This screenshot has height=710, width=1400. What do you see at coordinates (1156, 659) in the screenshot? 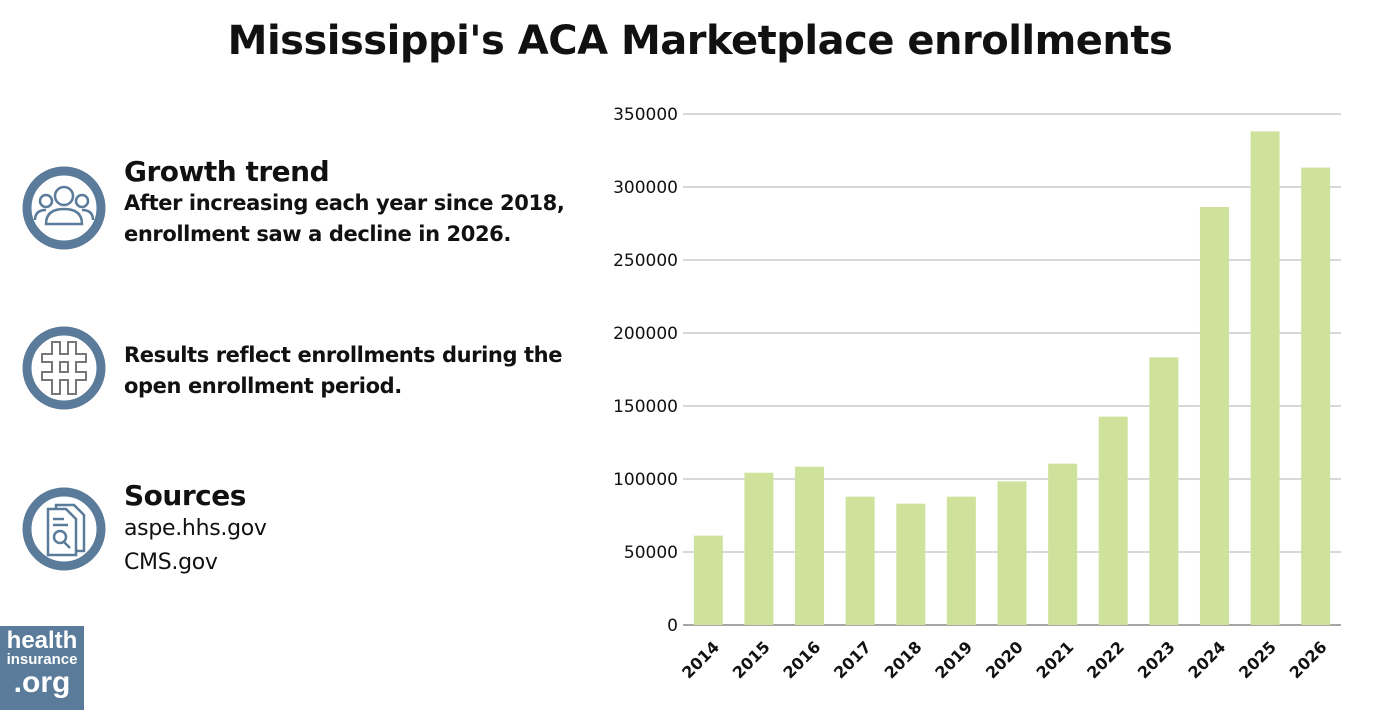
I see `x-tick-label: 2023` at bounding box center [1156, 659].